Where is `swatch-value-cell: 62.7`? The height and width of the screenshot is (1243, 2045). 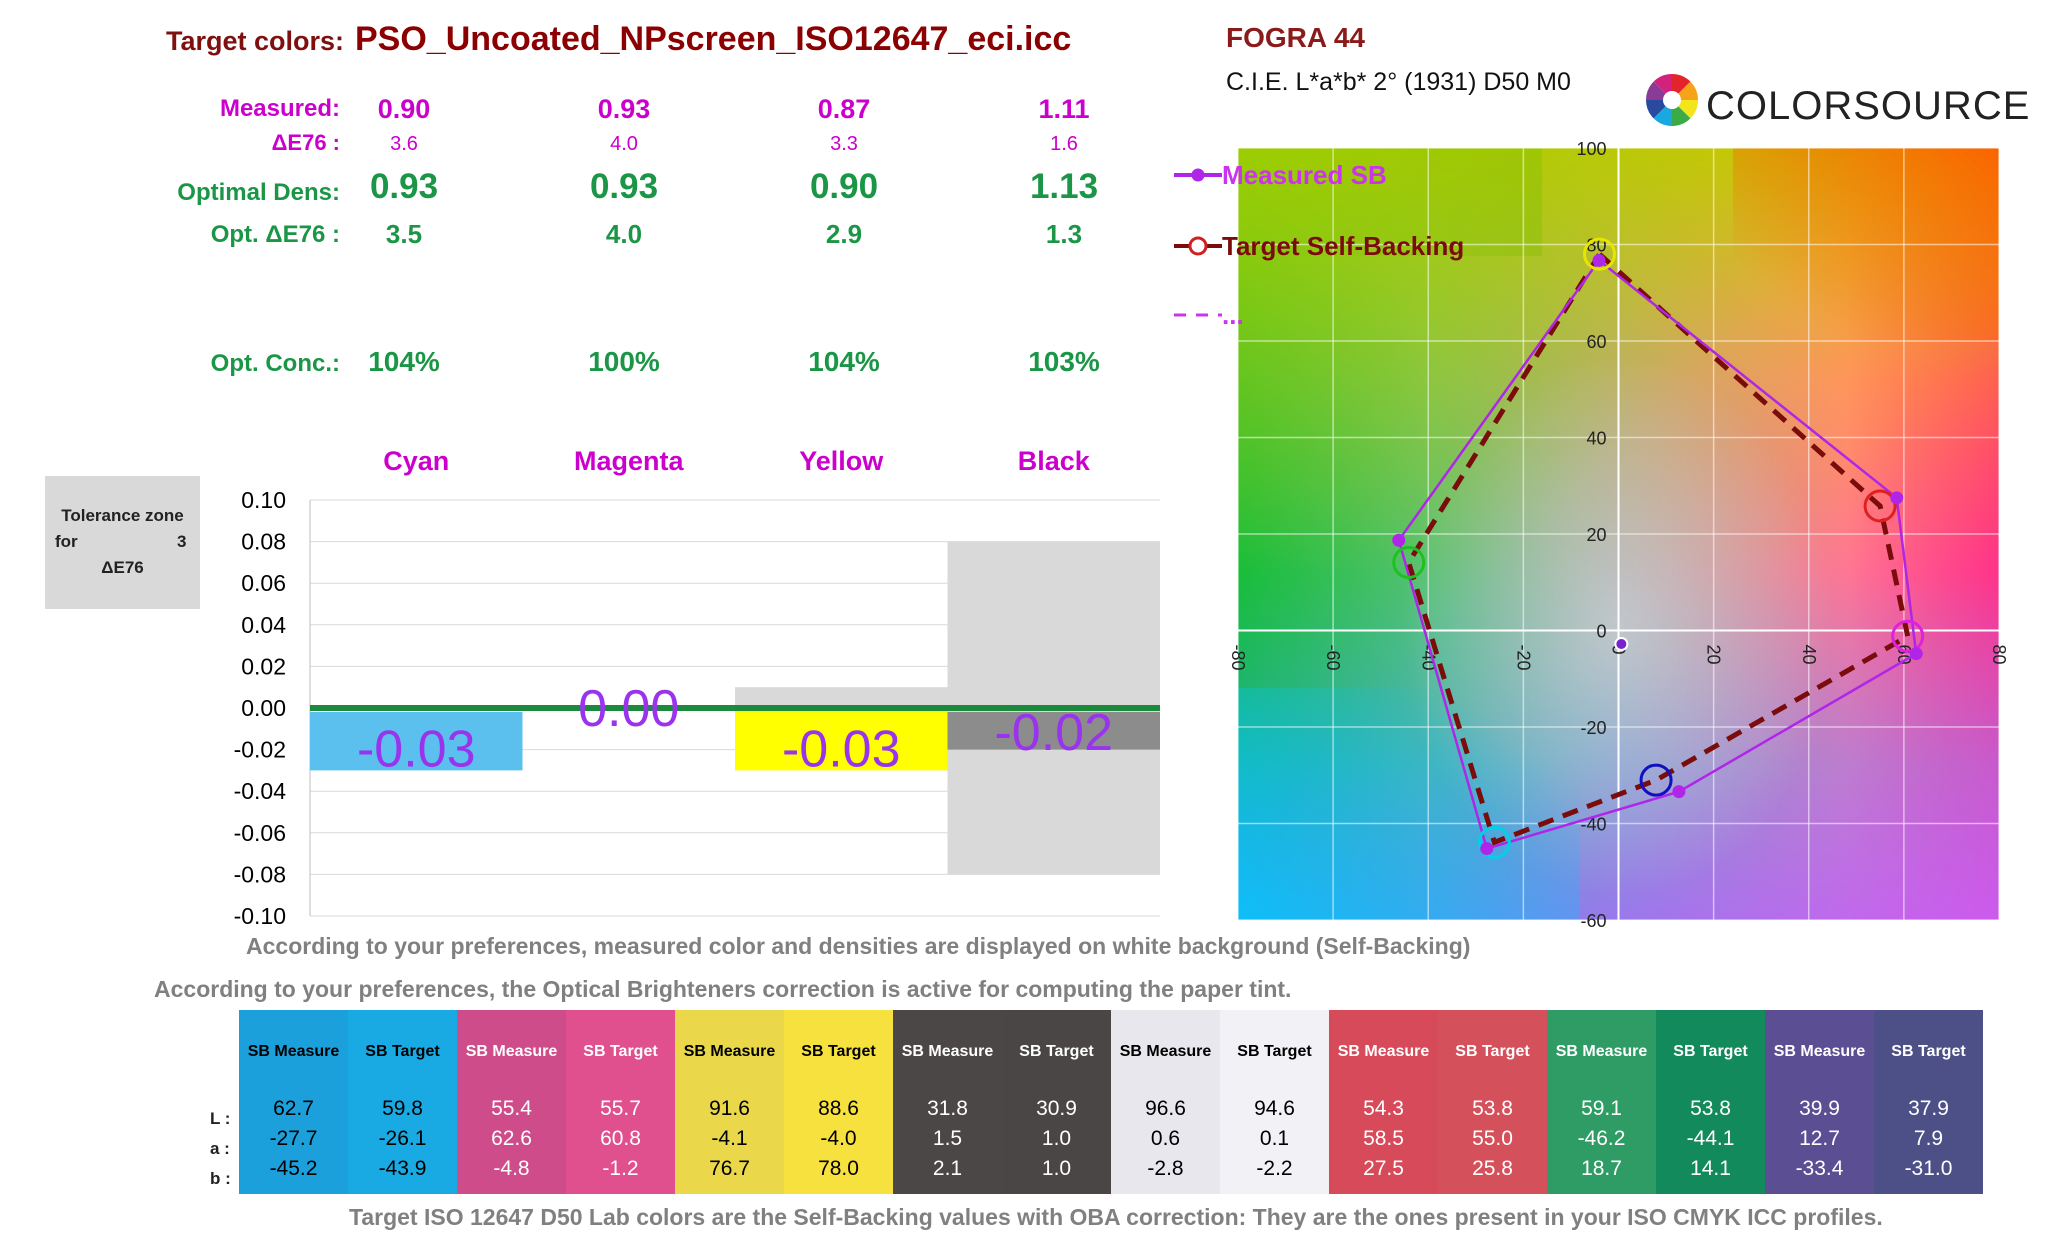 swatch-value-cell: 62.7 is located at coordinates (293, 1109).